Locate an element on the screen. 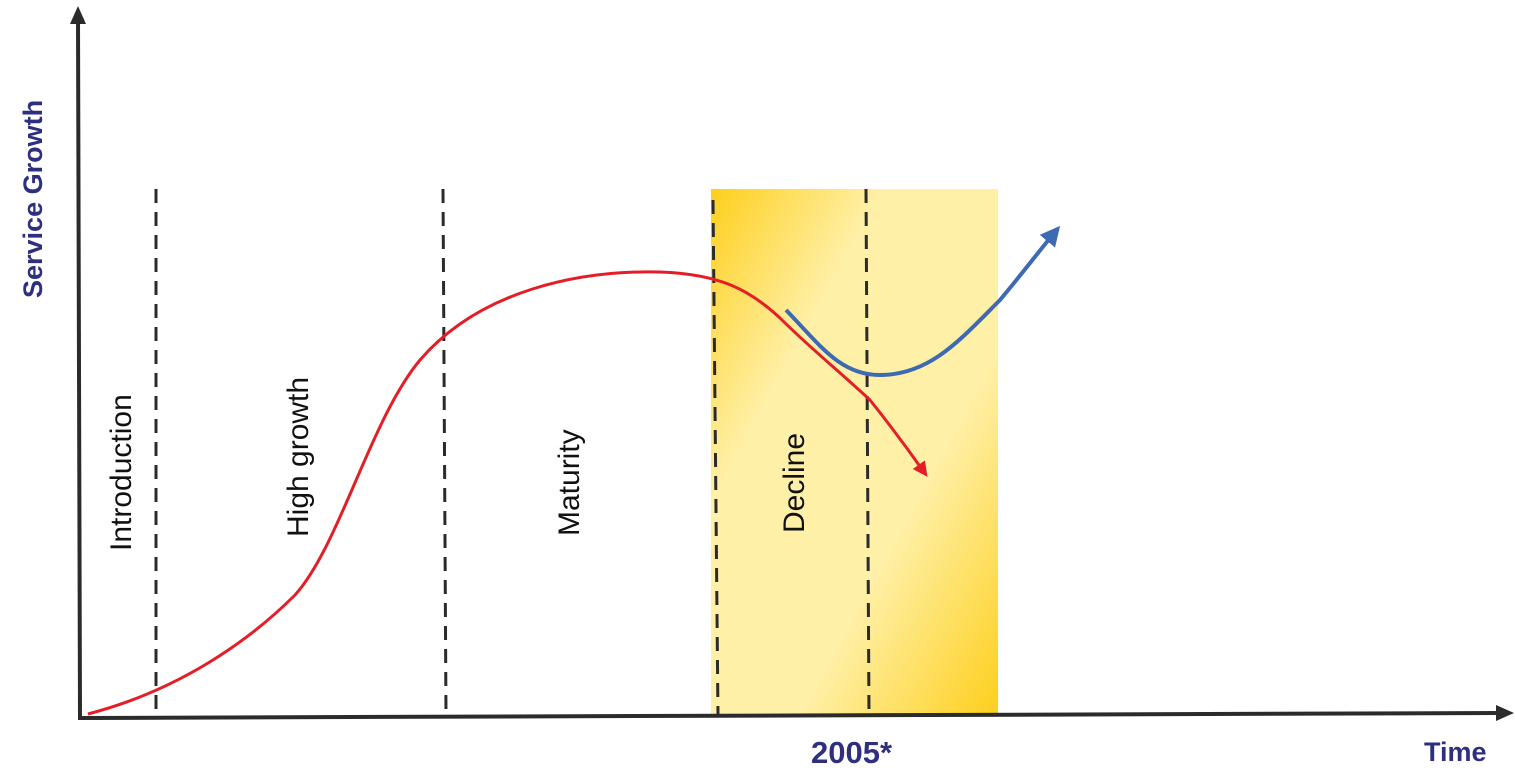 The height and width of the screenshot is (771, 1515). x-axis is located at coordinates (789, 715).